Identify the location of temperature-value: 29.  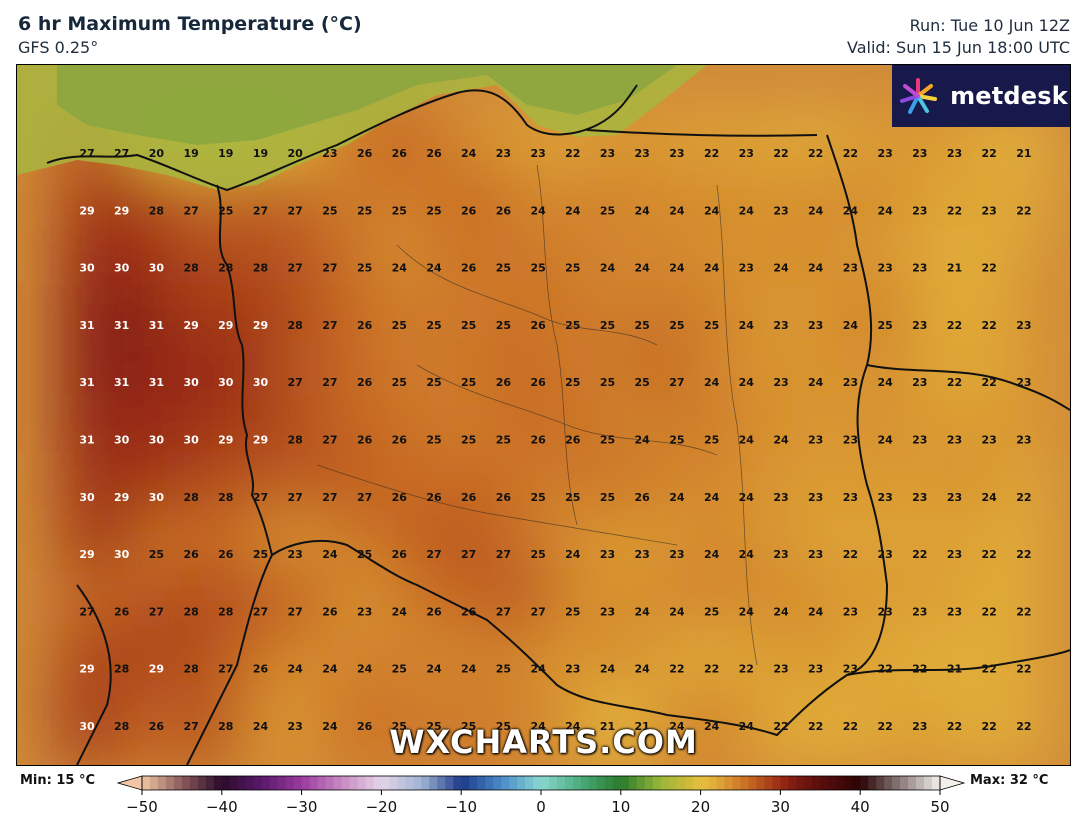
(121, 210).